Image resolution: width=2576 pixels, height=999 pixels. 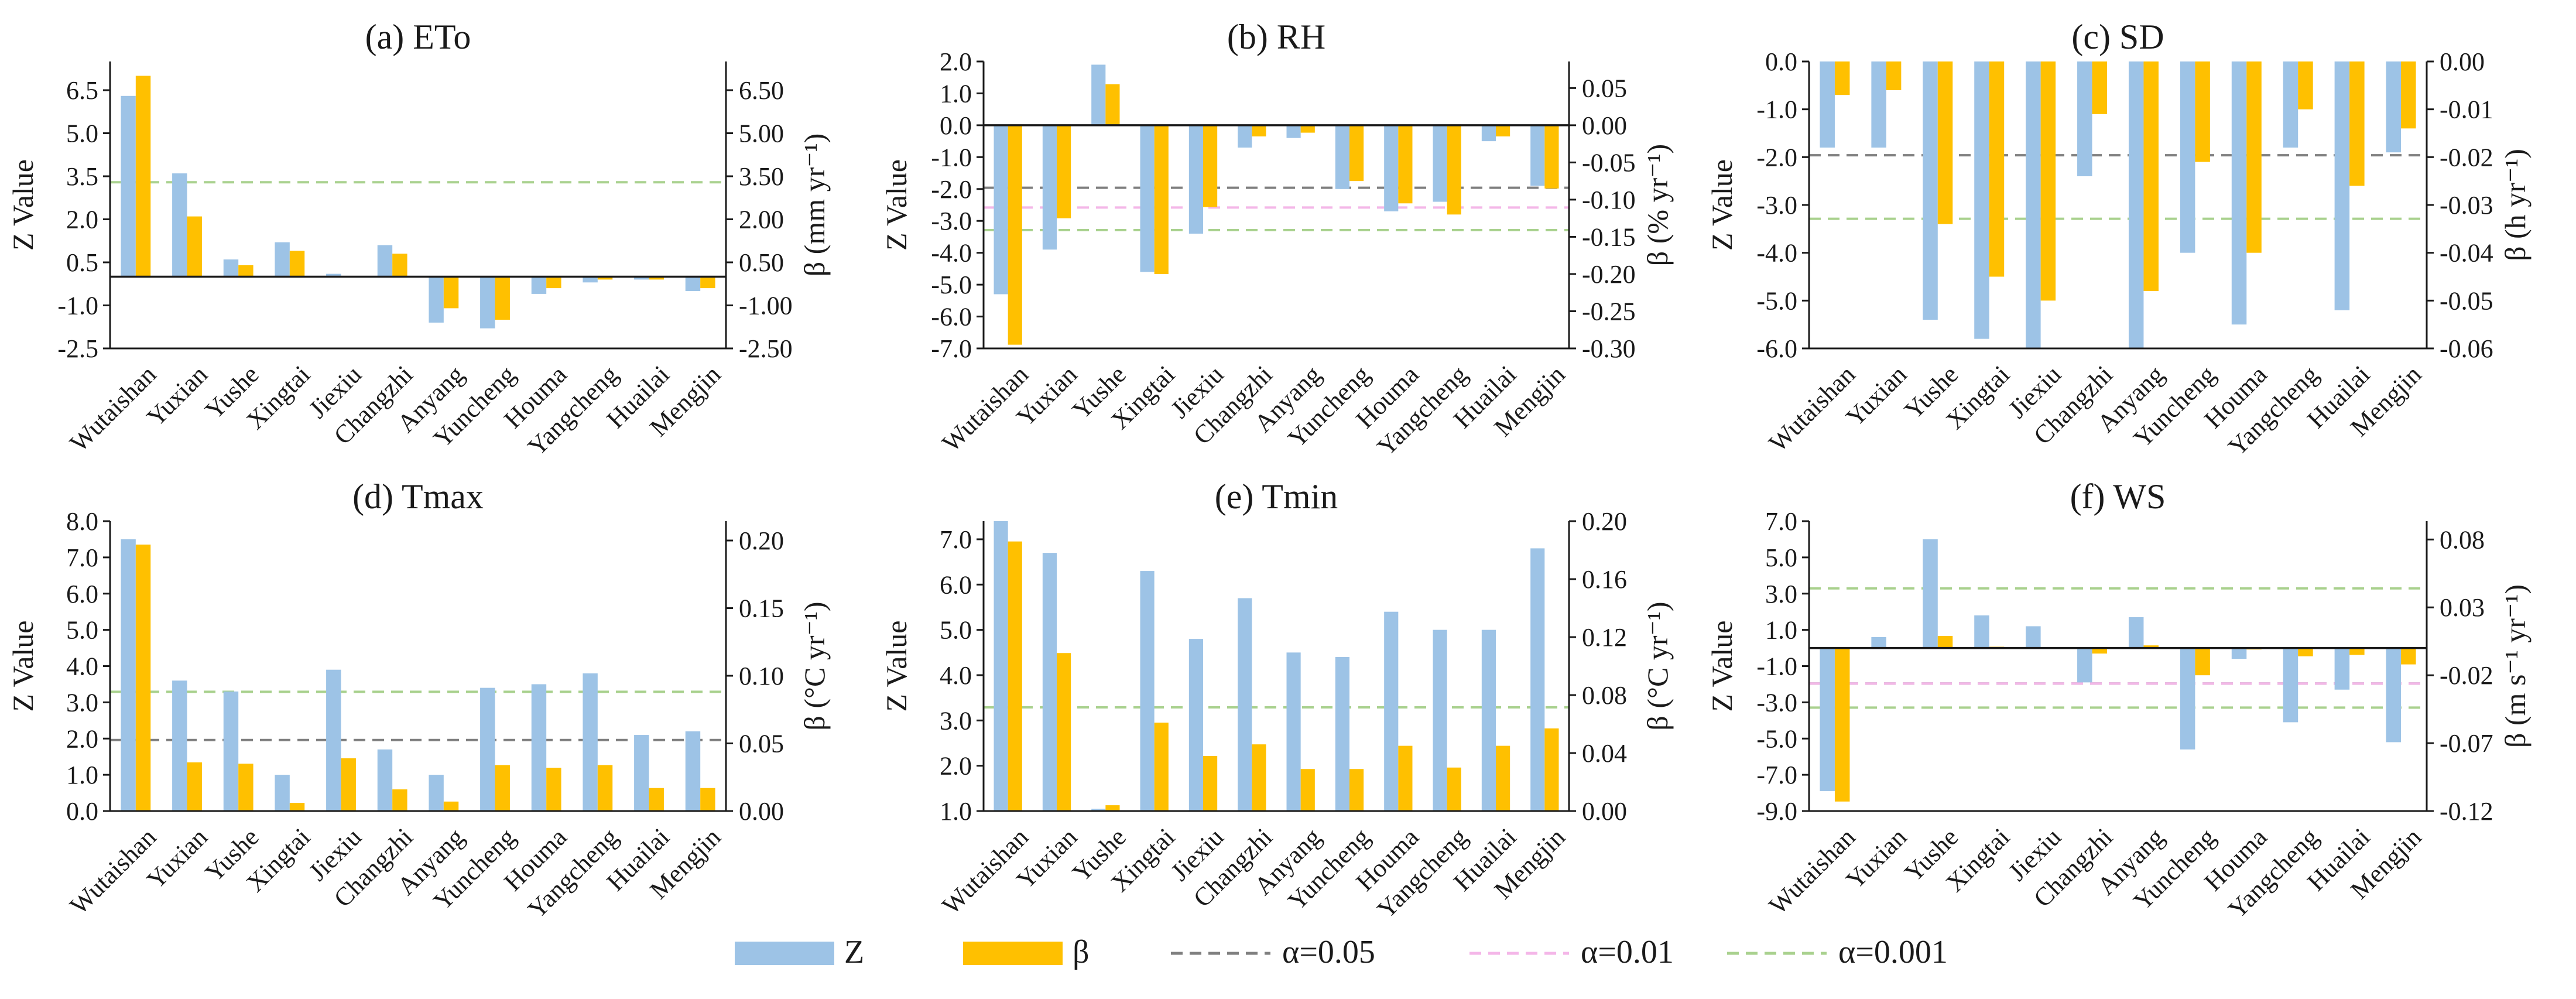 What do you see at coordinates (1161, 199) in the screenshot?
I see `bar-beta-xingtai` at bounding box center [1161, 199].